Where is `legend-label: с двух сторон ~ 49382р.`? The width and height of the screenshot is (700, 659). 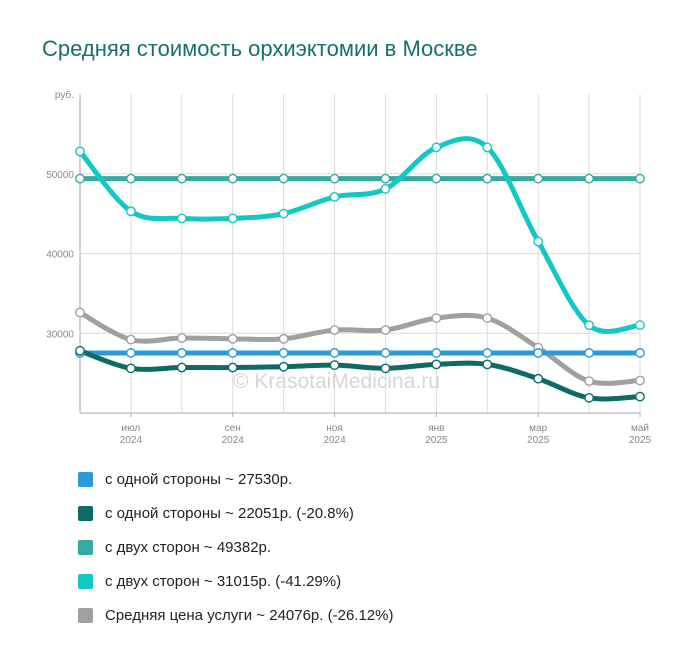 legend-label: с двух сторон ~ 49382р. is located at coordinates (188, 547).